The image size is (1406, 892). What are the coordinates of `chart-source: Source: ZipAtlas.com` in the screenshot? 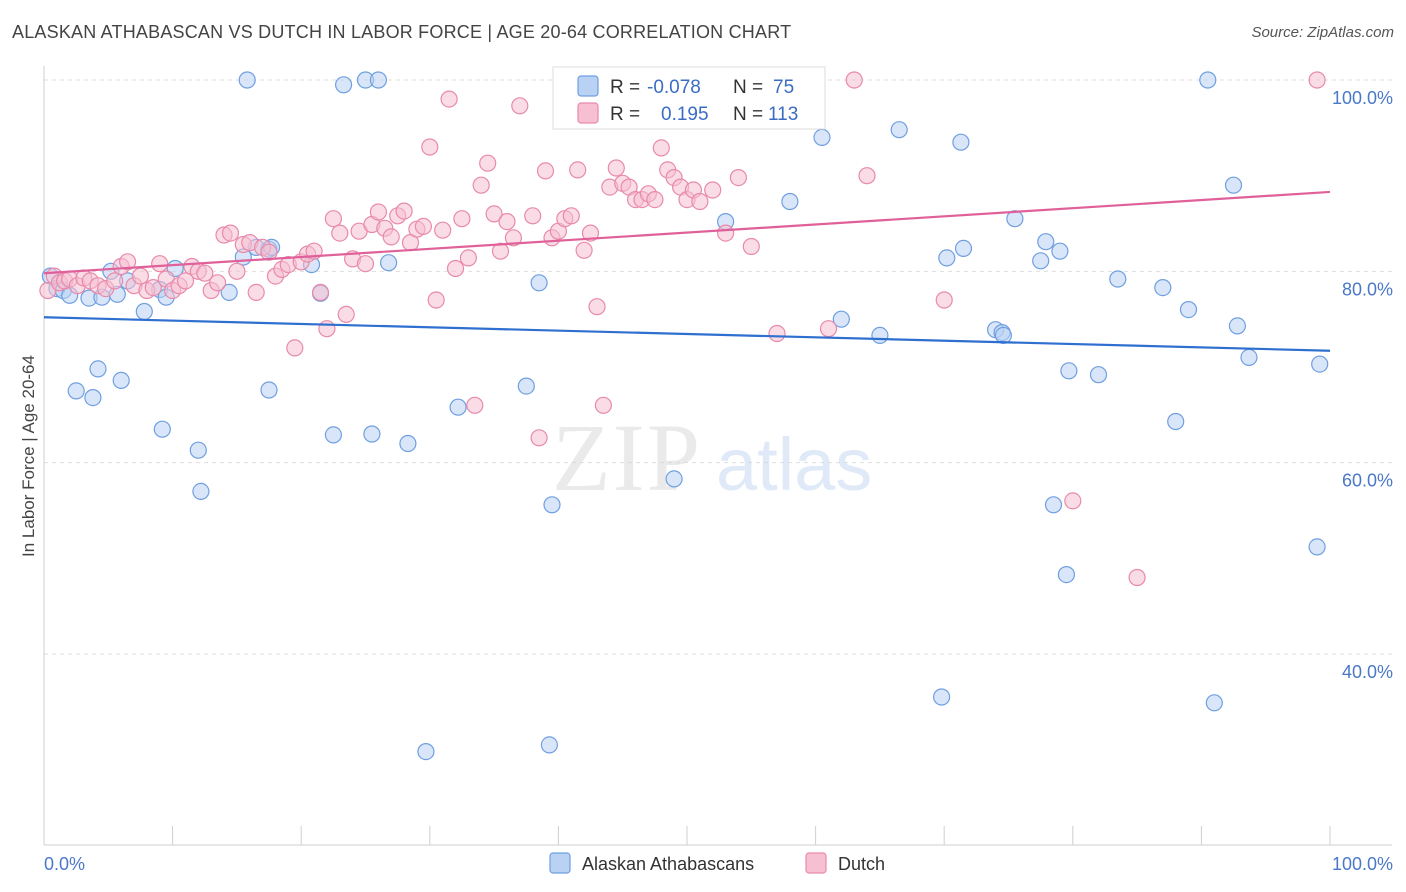 It's located at (1322, 32).